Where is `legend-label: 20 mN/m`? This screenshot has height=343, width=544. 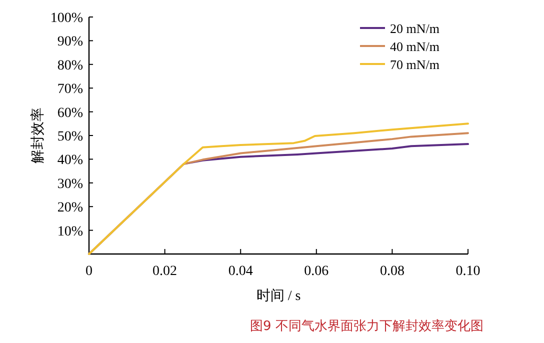
legend-label: 20 mN/m is located at coordinates (415, 28).